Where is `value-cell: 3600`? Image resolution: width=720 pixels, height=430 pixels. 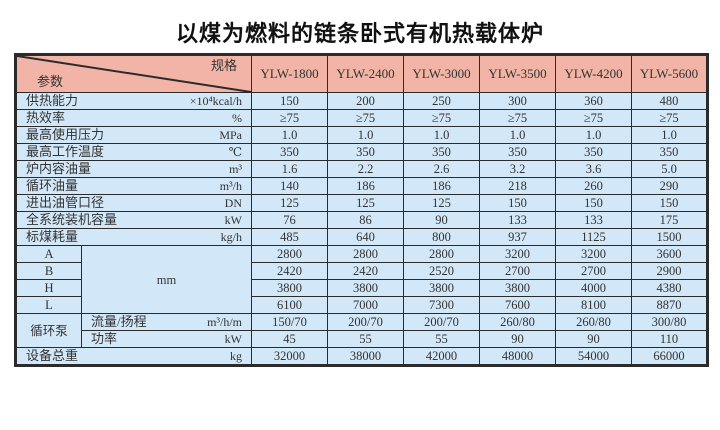 value-cell: 3600 is located at coordinates (669, 254).